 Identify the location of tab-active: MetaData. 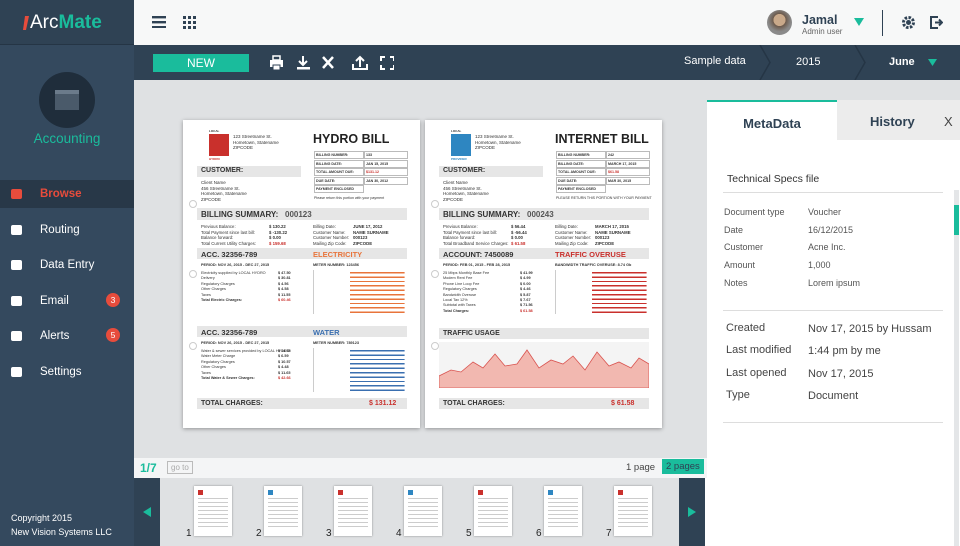
(772, 120).